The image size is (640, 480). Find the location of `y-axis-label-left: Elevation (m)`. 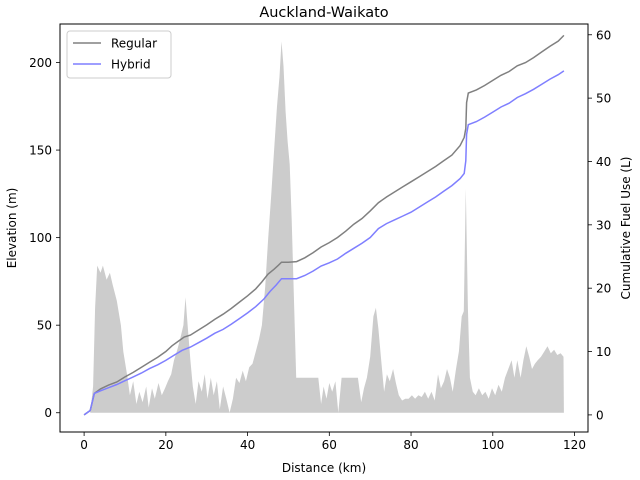

y-axis-label-left: Elevation (m) is located at coordinates (12, 228).